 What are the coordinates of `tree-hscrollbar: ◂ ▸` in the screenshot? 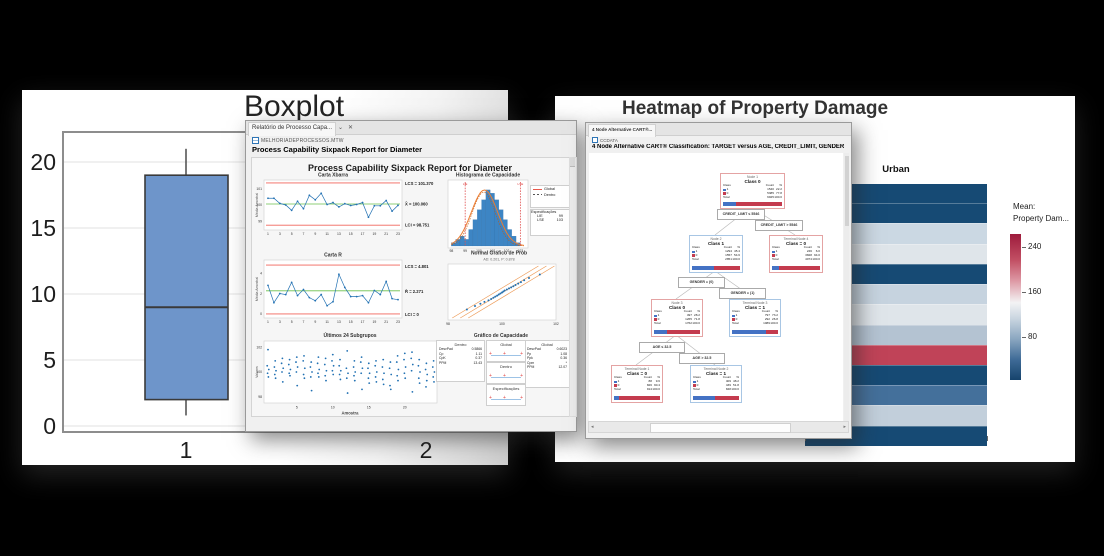 It's located at (718, 427).